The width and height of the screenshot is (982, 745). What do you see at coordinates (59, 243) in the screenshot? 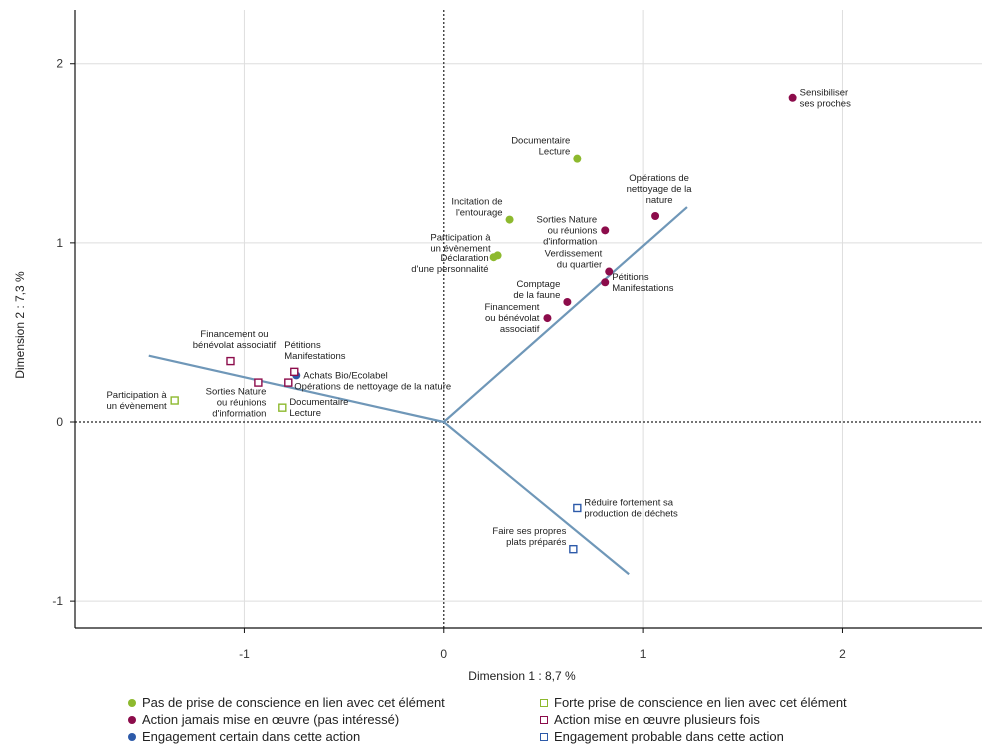
I see `y-tick-label: 1` at bounding box center [59, 243].